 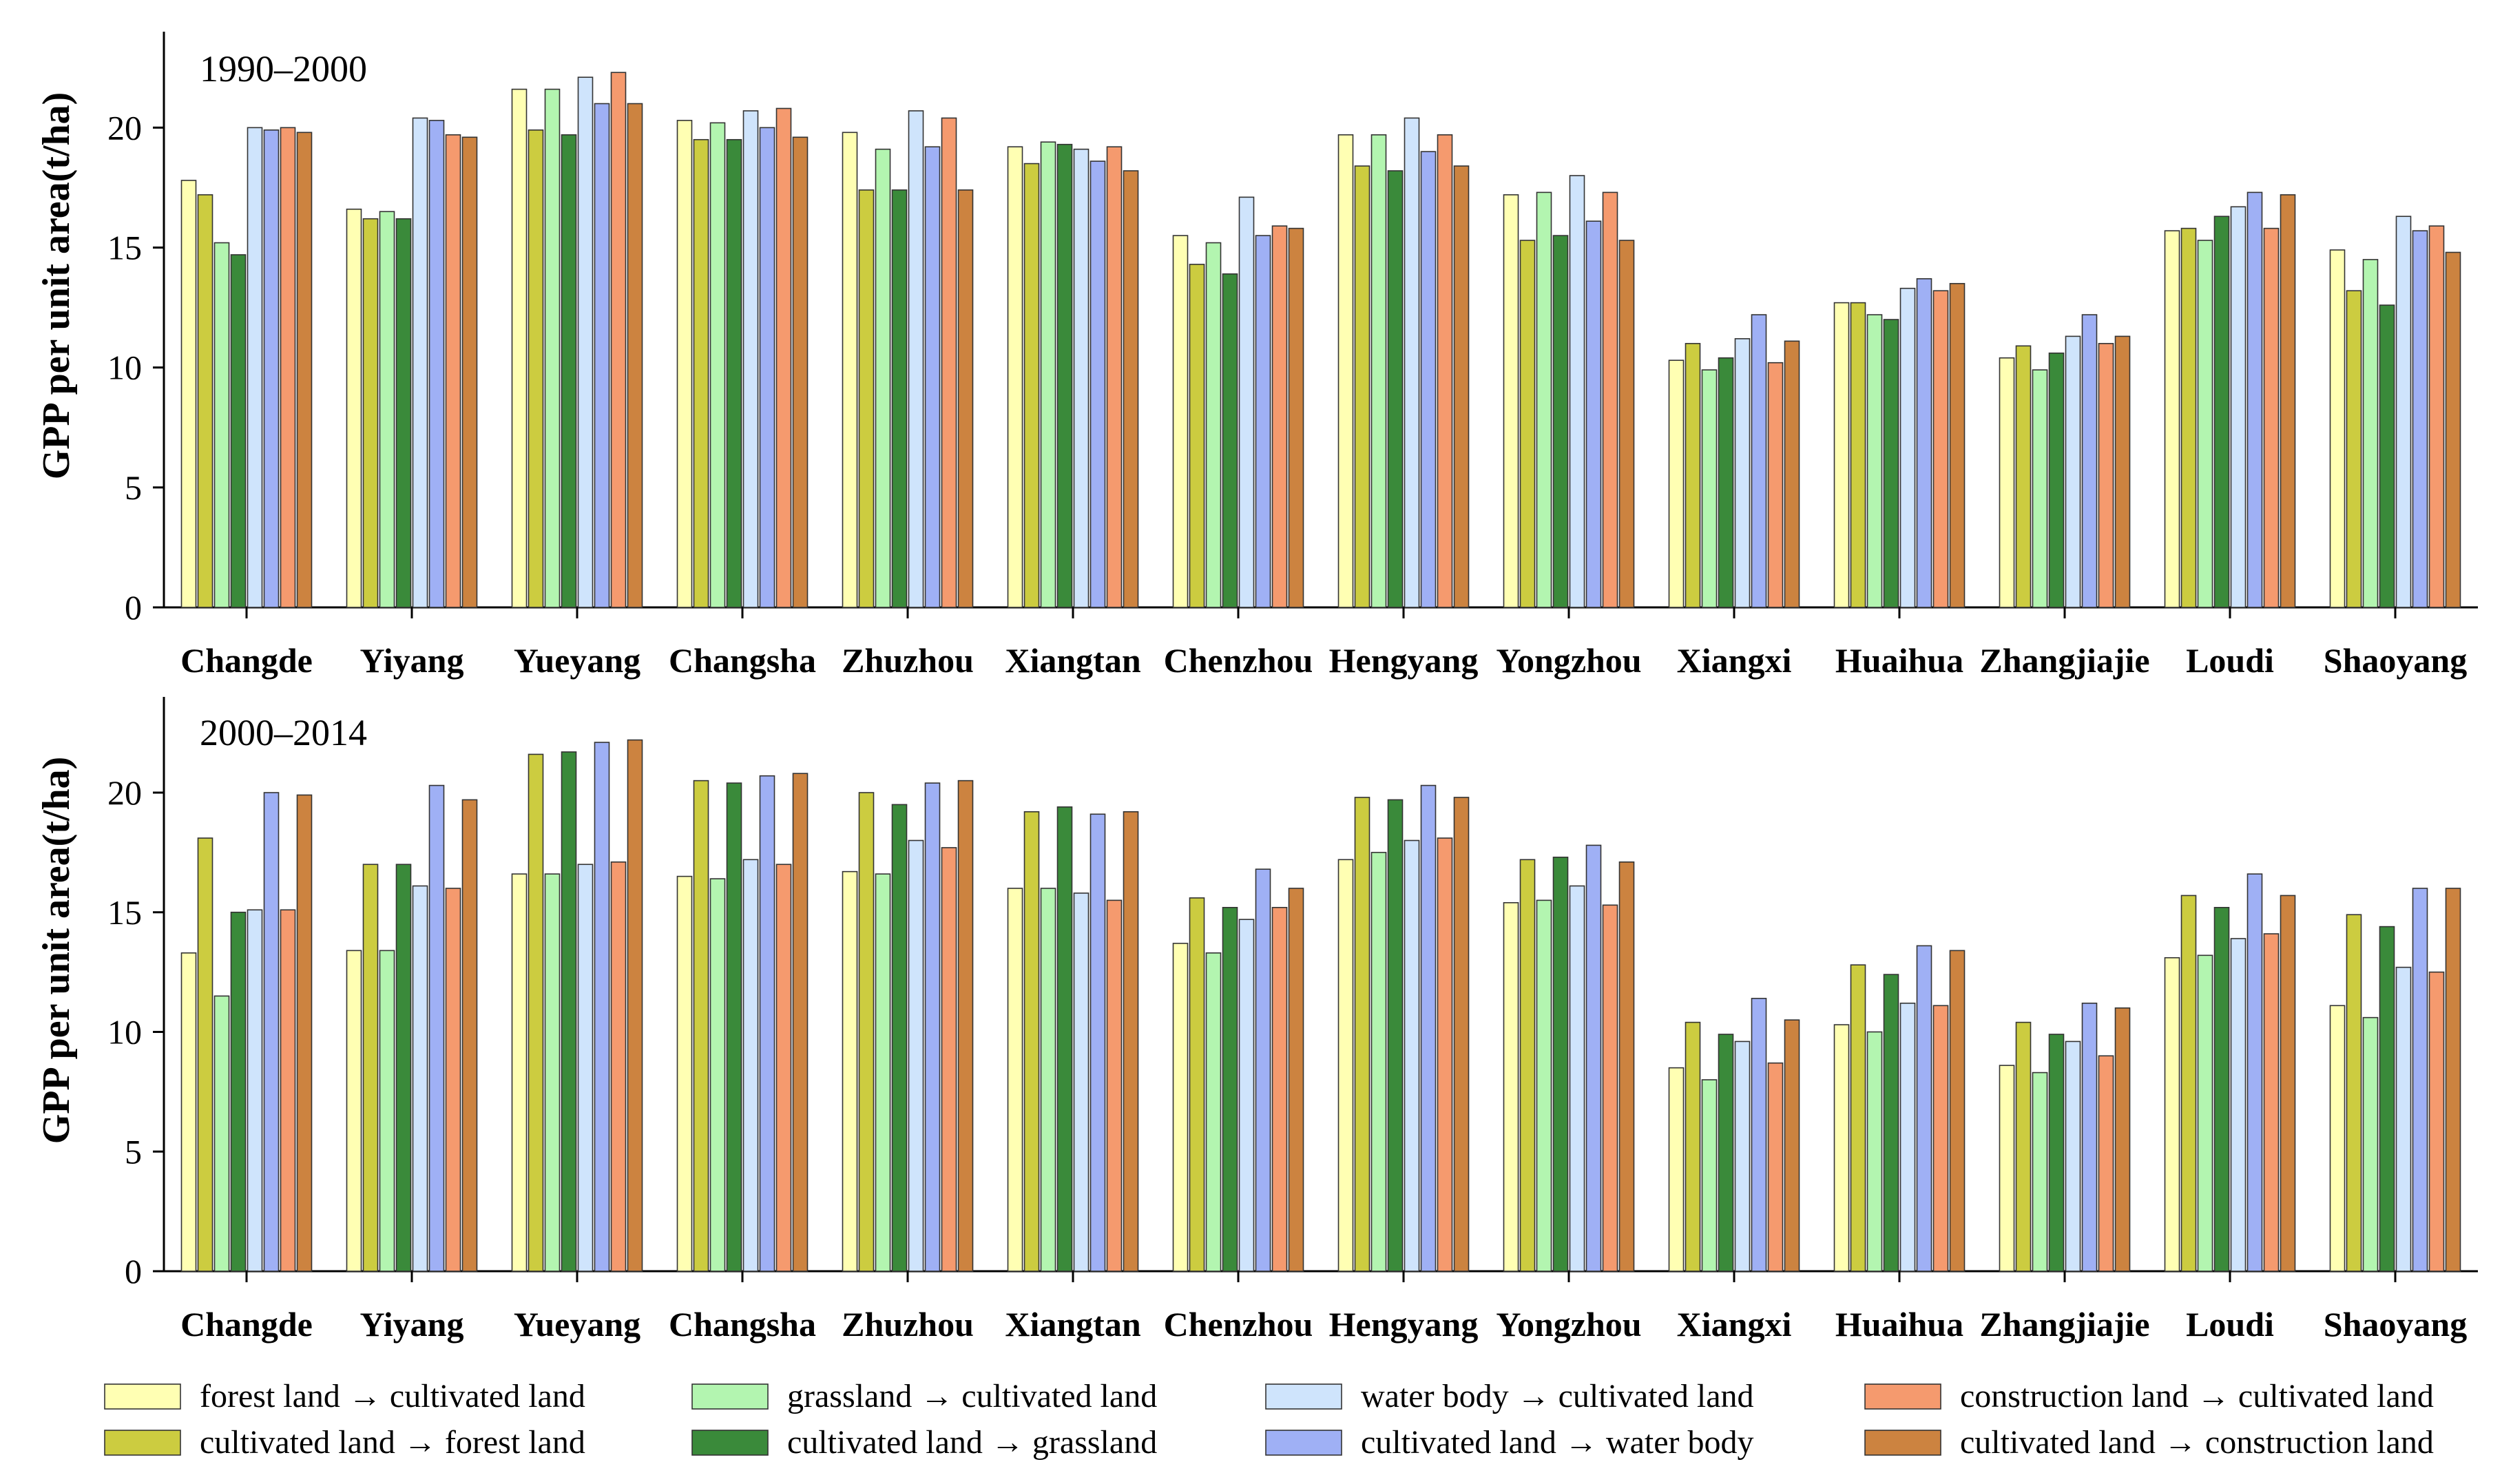 What do you see at coordinates (2387, 456) in the screenshot?
I see `bar-shaoyang-cultivated-land-grassland` at bounding box center [2387, 456].